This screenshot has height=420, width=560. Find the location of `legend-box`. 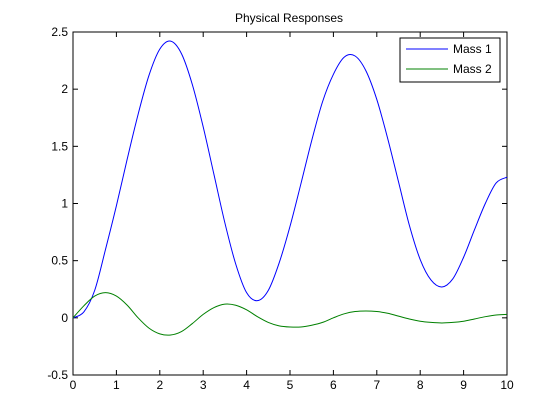

legend-box is located at coordinates (450, 60).